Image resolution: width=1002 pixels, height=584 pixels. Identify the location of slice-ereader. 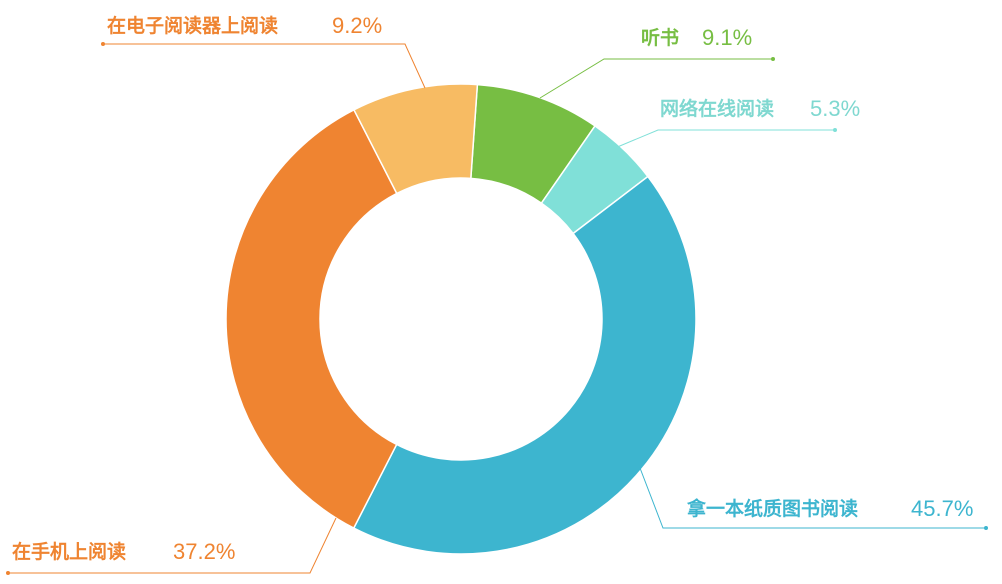
(415, 139).